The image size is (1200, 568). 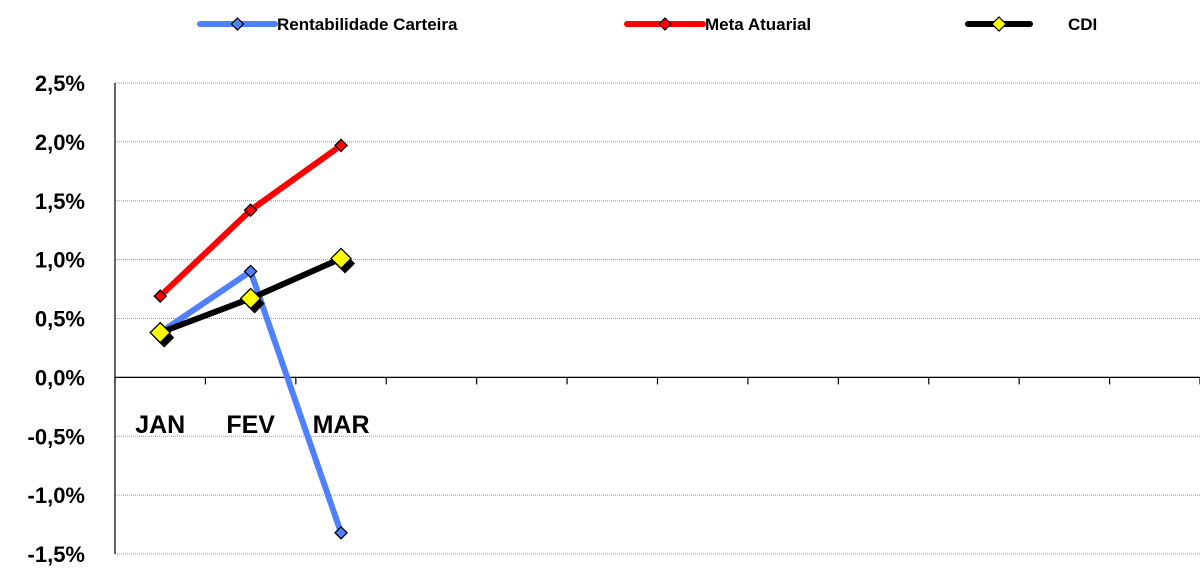 I want to click on series-cdi, so click(x=252, y=297).